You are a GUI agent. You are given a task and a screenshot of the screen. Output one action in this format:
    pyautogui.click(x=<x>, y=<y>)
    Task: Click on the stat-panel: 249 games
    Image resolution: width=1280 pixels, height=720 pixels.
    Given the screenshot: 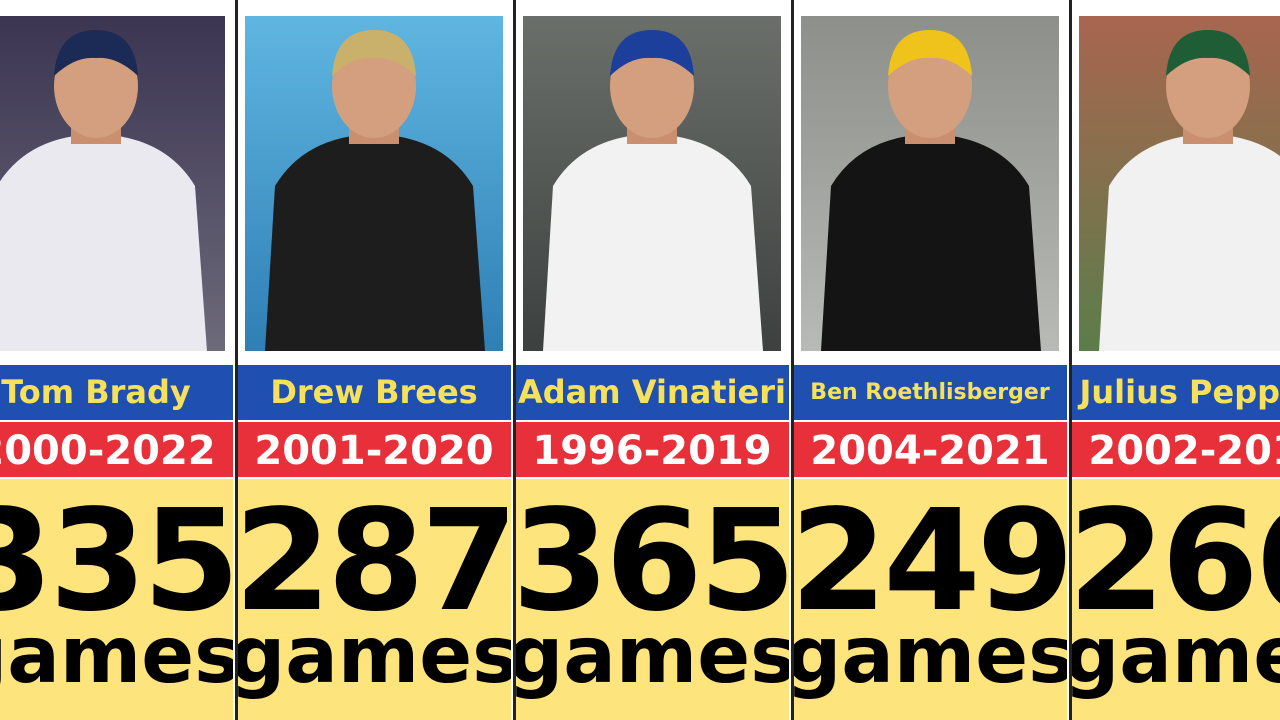 What is the action you would take?
    pyautogui.click(x=930, y=599)
    